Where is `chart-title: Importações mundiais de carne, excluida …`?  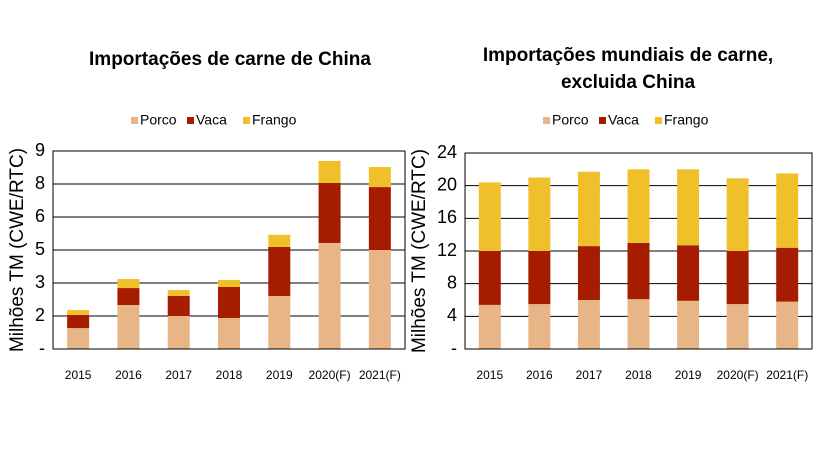
chart-title: Importações mundiais de carne, excluida … is located at coordinates (628, 69).